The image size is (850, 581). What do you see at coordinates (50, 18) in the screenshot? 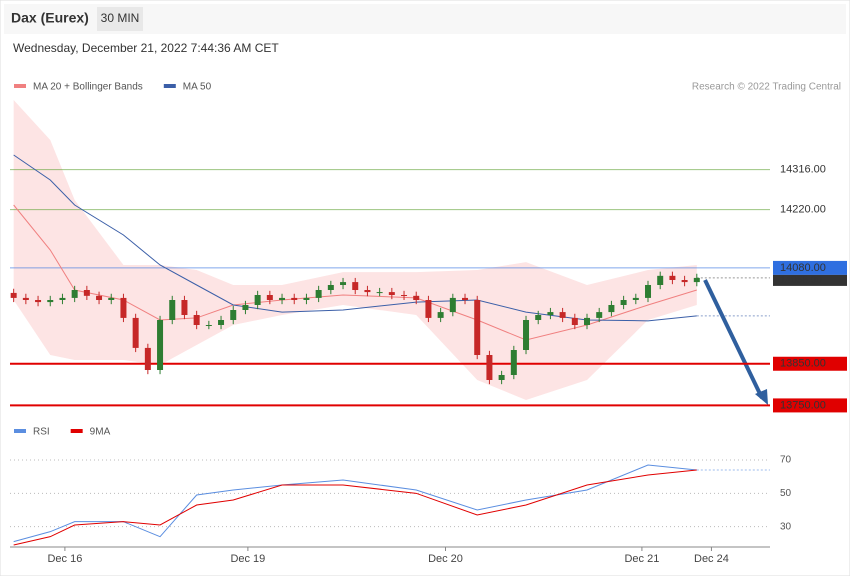
I see `chart-title: Dax (Eurex)` at bounding box center [50, 18].